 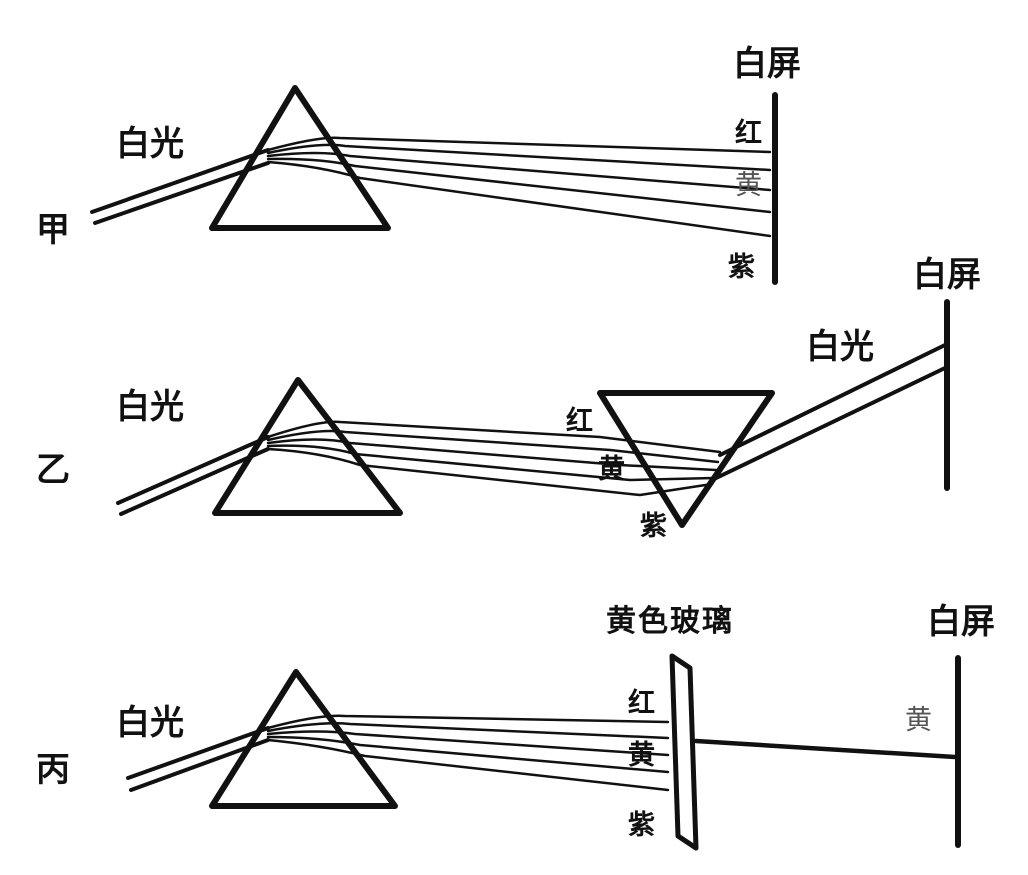 What do you see at coordinates (918, 720) in the screenshot?
I see `panel-c-screen-color-label: 黄` at bounding box center [918, 720].